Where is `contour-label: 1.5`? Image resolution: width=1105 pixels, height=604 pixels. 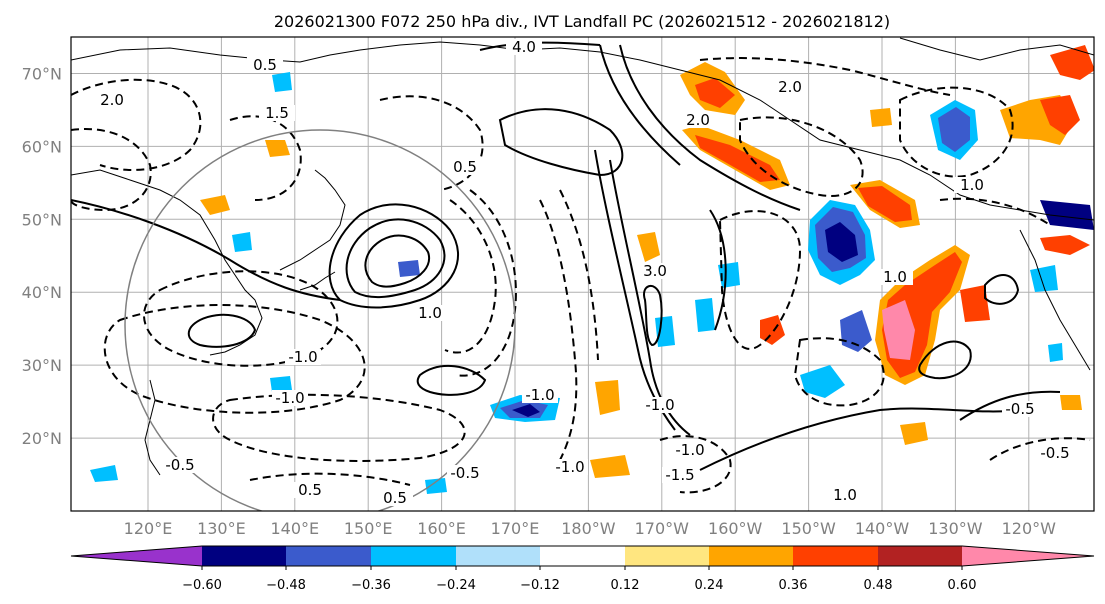
contour-label: 1.5 is located at coordinates (277, 113).